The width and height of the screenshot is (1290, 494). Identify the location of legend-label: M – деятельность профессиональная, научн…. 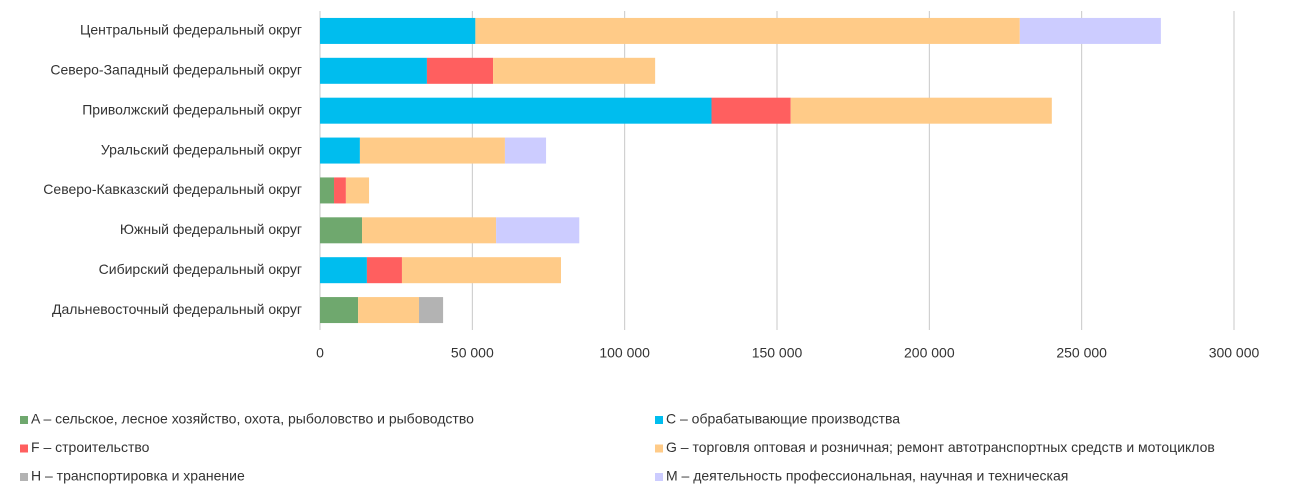
(867, 476).